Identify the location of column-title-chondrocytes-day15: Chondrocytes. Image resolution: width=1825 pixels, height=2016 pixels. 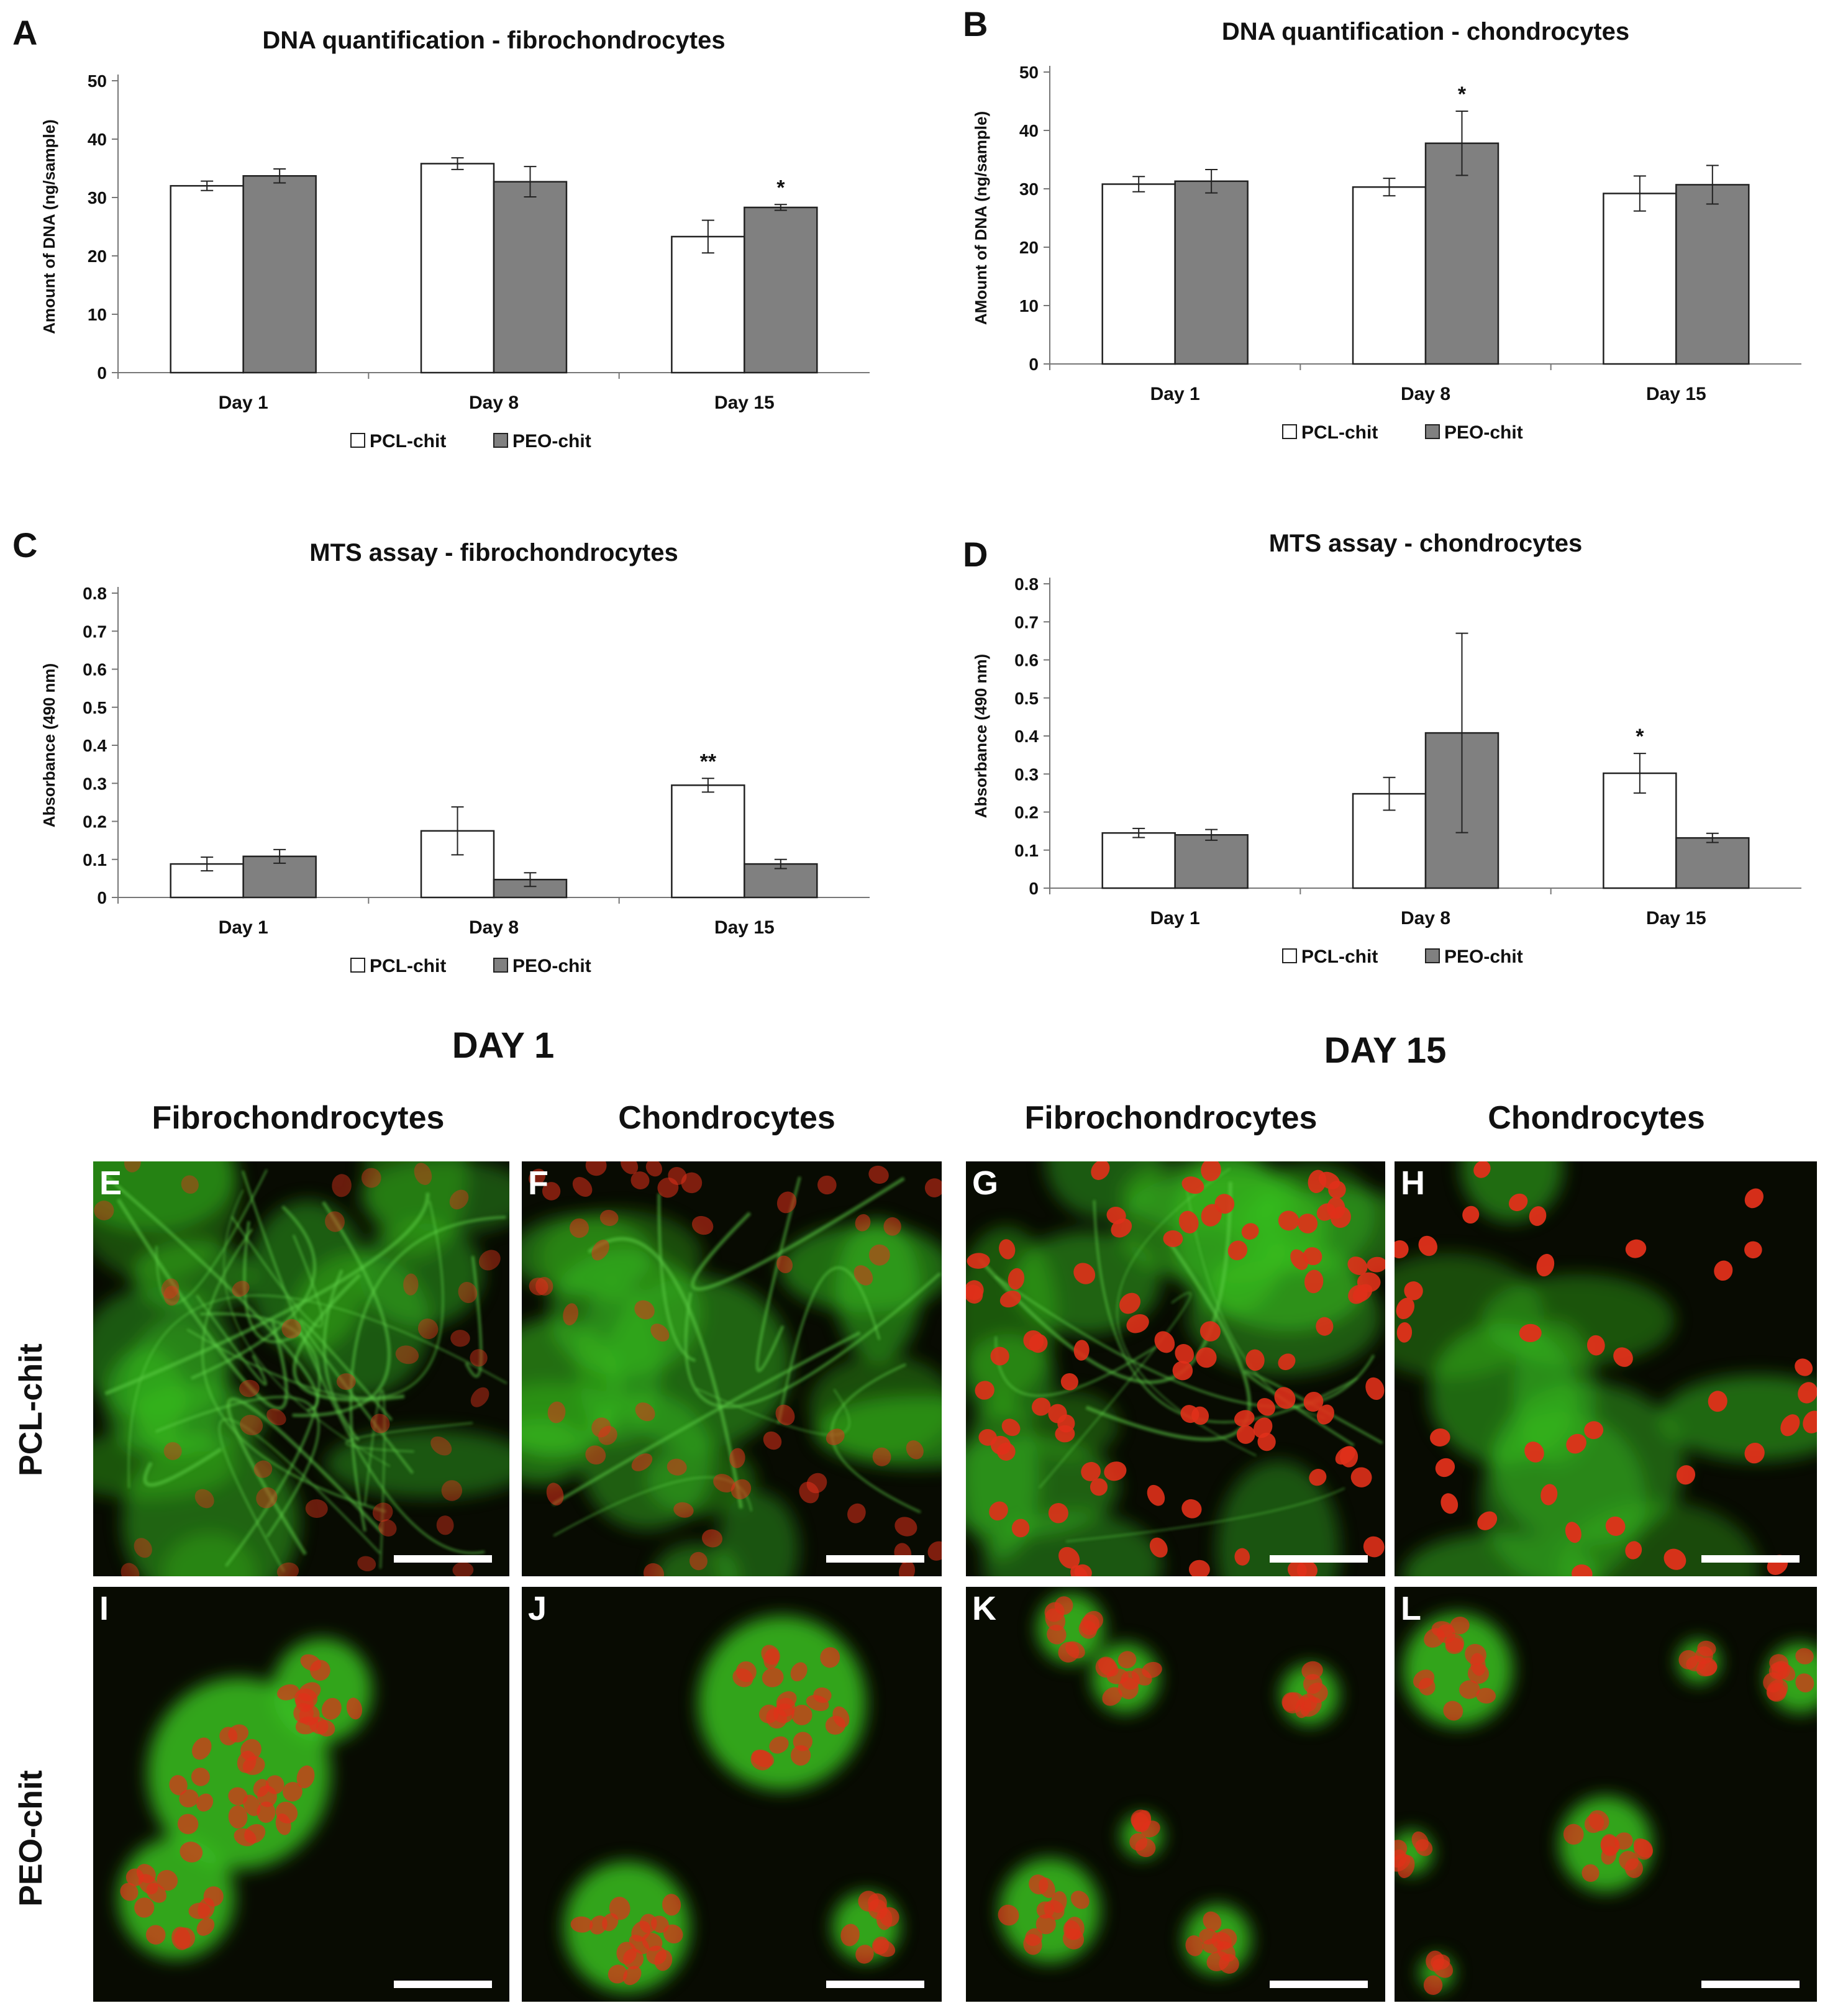
(1596, 1118).